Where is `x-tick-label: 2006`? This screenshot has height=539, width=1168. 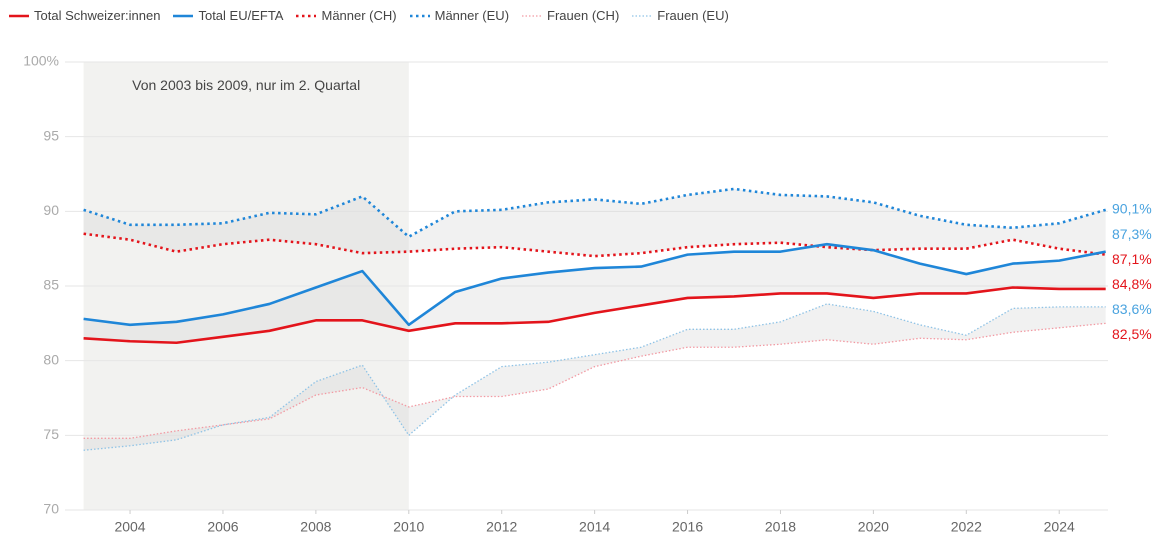 x-tick-label: 2006 is located at coordinates (222, 527).